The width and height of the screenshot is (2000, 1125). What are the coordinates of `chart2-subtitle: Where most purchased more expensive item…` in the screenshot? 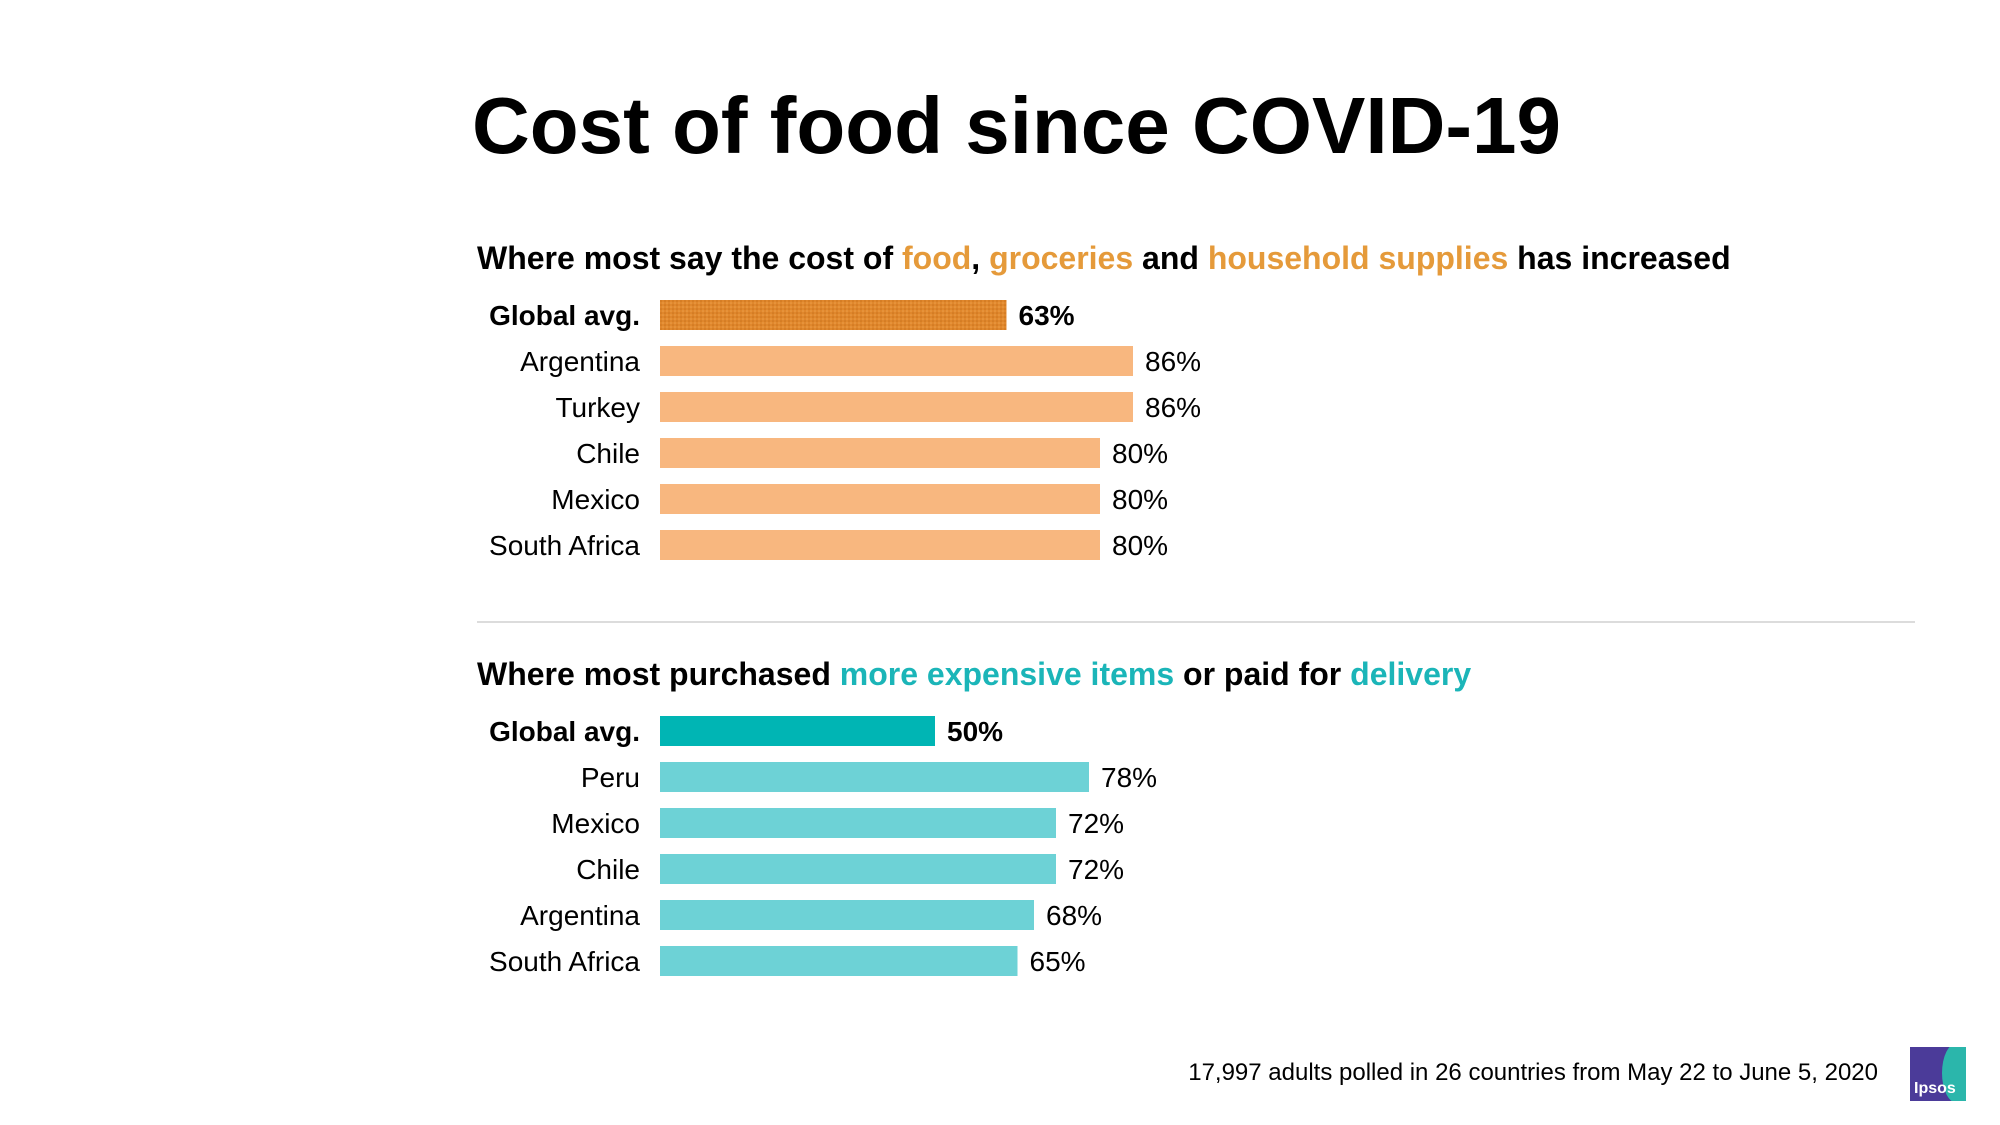 It's located at (974, 674).